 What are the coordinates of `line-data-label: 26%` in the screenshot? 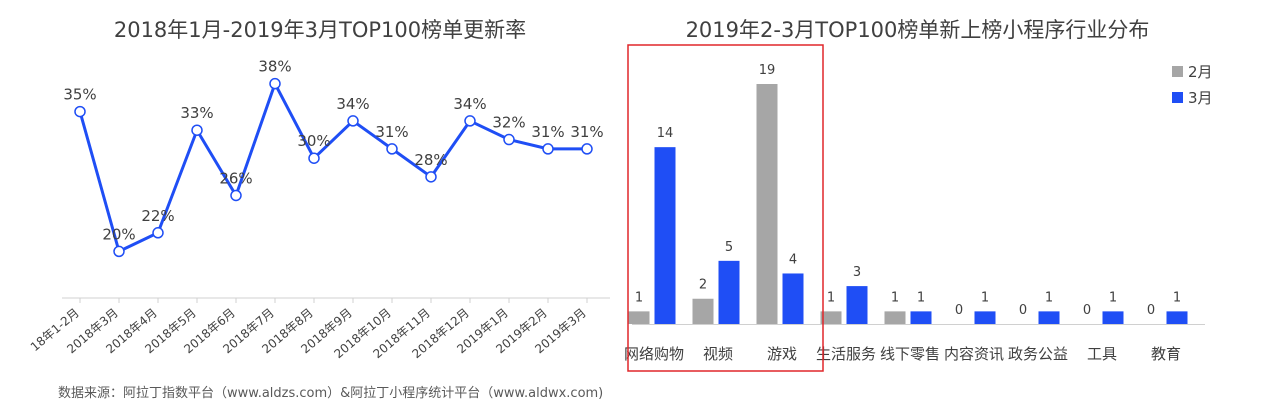 It's located at (235, 178).